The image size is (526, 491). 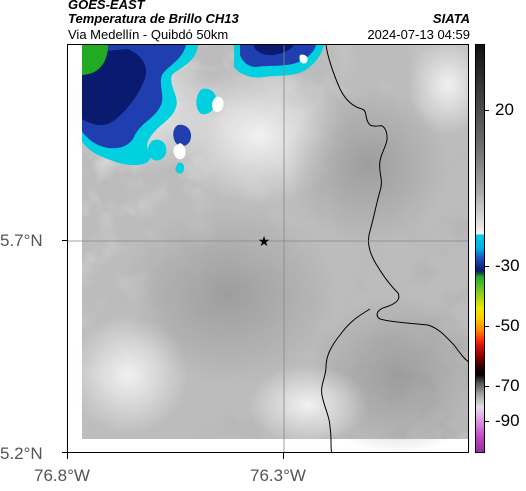 I want to click on region-subtitle: Via Medellín - Quibdó 50km, so click(x=148, y=34).